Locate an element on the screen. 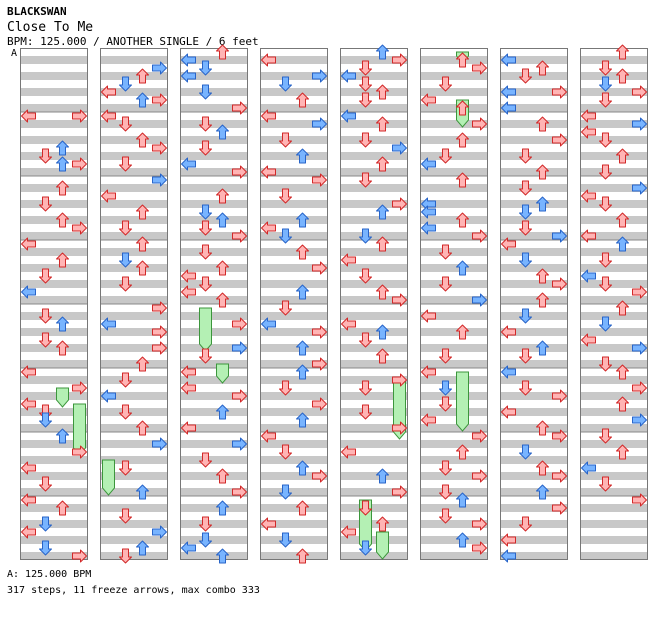 The width and height of the screenshot is (672, 620). freeze-arrow is located at coordinates (79, 429).